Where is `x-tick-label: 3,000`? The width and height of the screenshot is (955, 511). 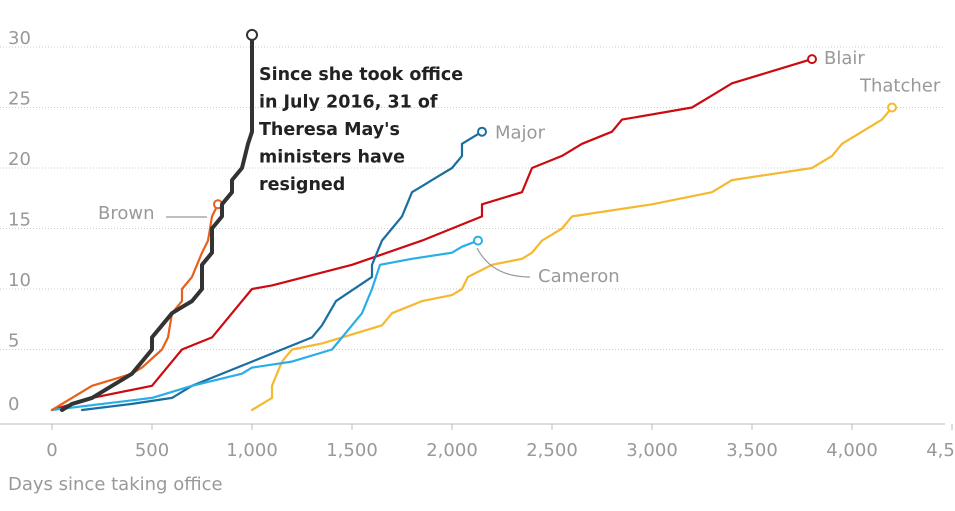
x-tick-label: 3,000 is located at coordinates (652, 450).